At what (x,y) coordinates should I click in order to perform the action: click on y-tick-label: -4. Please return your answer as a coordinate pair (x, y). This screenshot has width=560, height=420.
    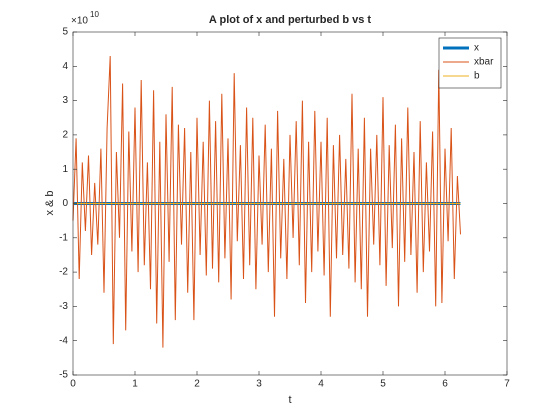
    Looking at the image, I should click on (63, 340).